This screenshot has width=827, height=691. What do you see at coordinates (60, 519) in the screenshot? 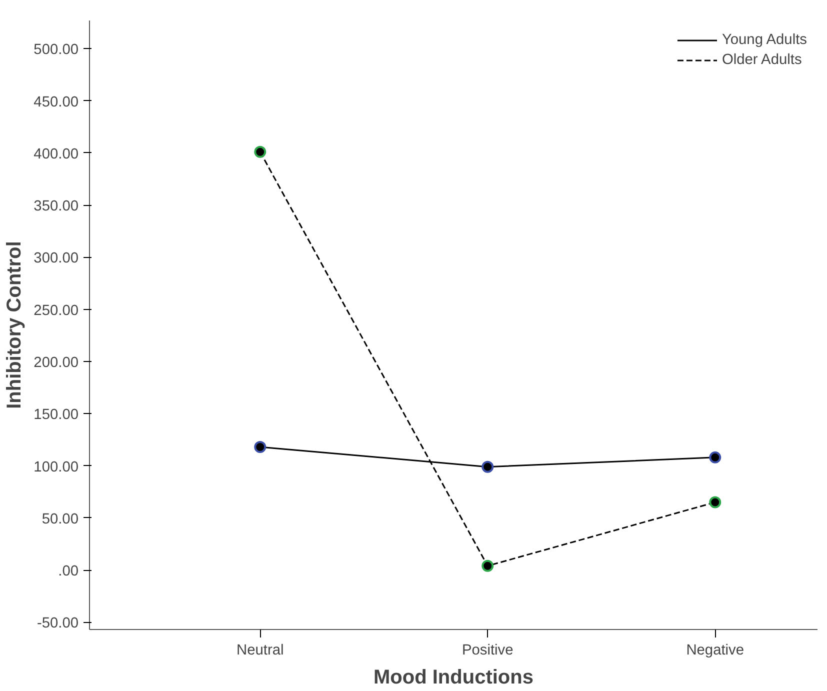
I see `y-tick-label: 50.00` at bounding box center [60, 519].